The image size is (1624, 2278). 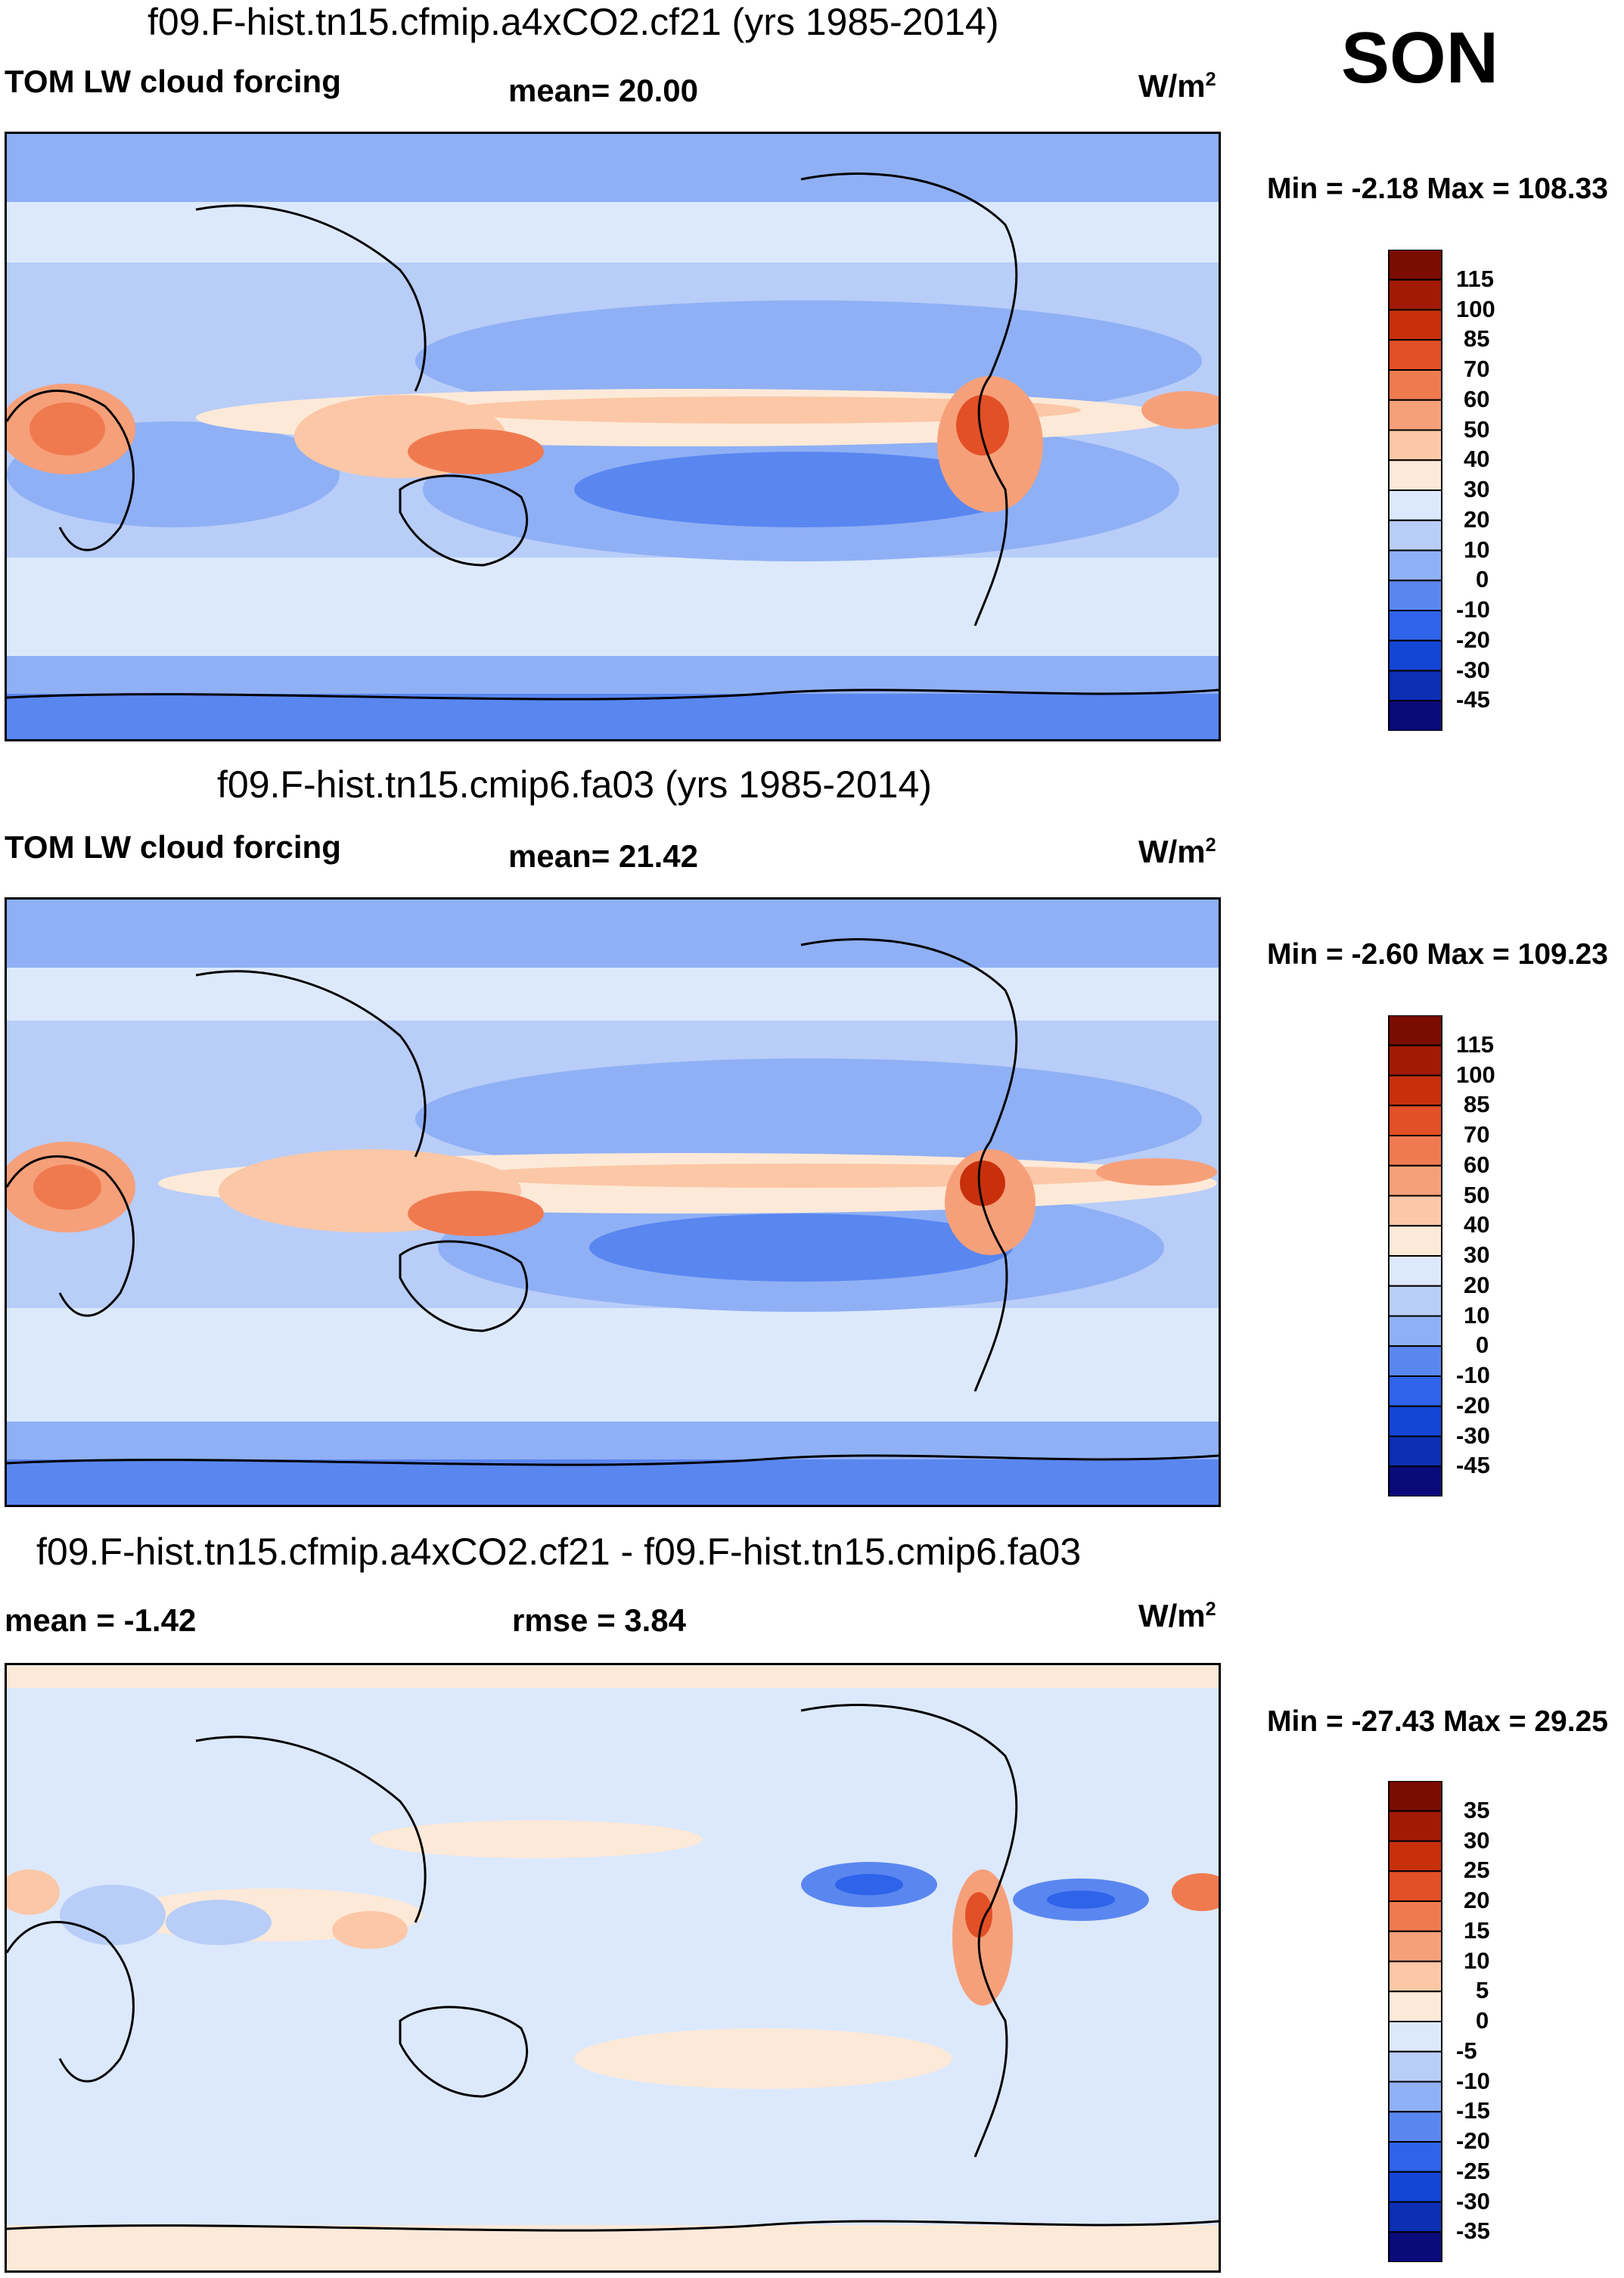 What do you see at coordinates (603, 90) in the screenshot?
I see `panel-1-mean-label: mean= 20.00` at bounding box center [603, 90].